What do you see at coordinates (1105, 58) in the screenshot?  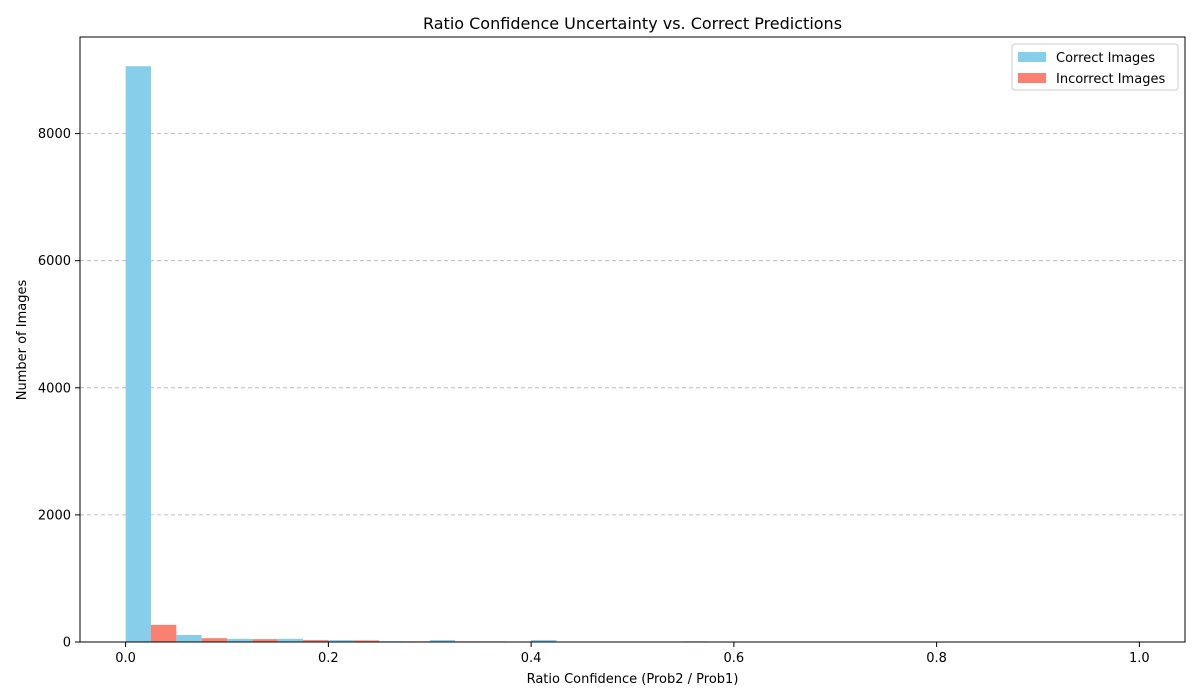 I see `legend-label-correct: Correct Images` at bounding box center [1105, 58].